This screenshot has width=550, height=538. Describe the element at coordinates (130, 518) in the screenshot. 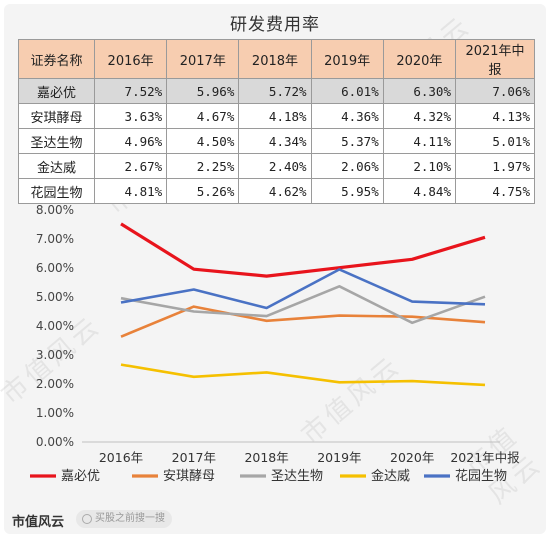

I see `search-placeholder: 买股之前搜一搜` at that location.